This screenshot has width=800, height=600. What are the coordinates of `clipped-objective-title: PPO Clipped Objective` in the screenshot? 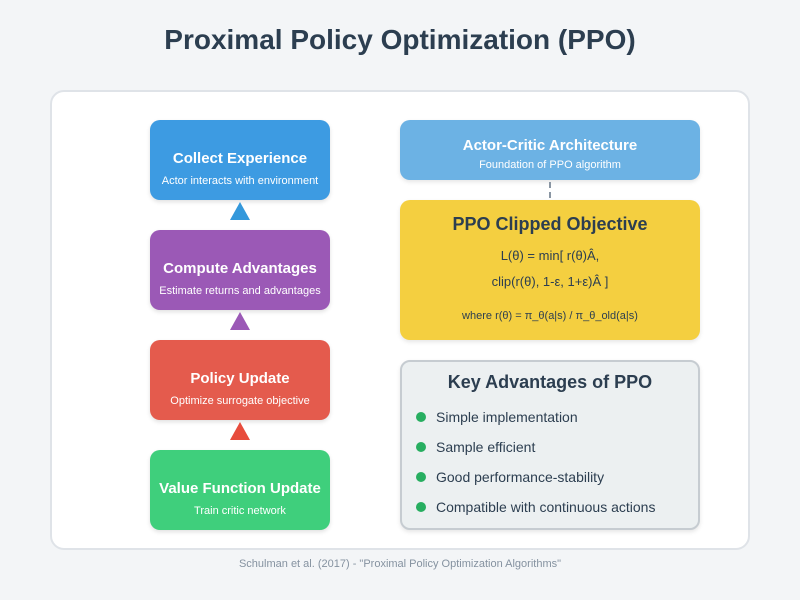 It's located at (550, 224).